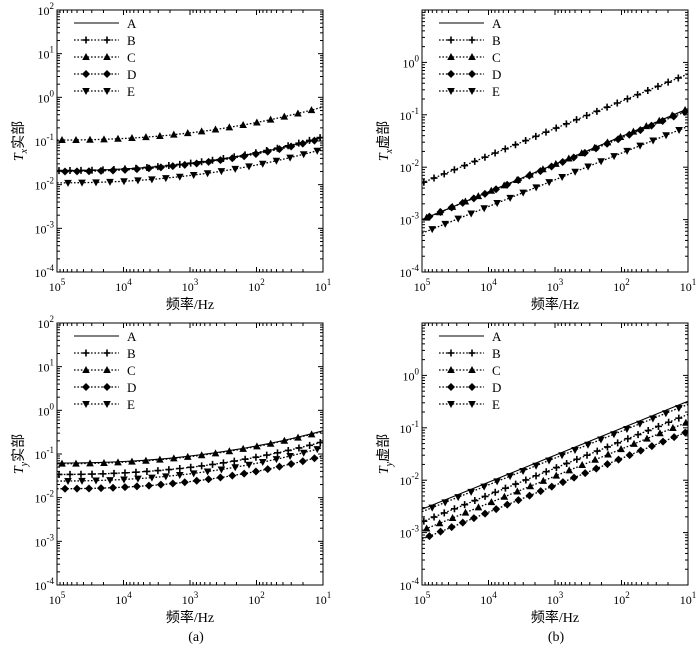  Describe the element at coordinates (422, 598) in the screenshot. I see `x-tick-label: 10⁵` at that location.